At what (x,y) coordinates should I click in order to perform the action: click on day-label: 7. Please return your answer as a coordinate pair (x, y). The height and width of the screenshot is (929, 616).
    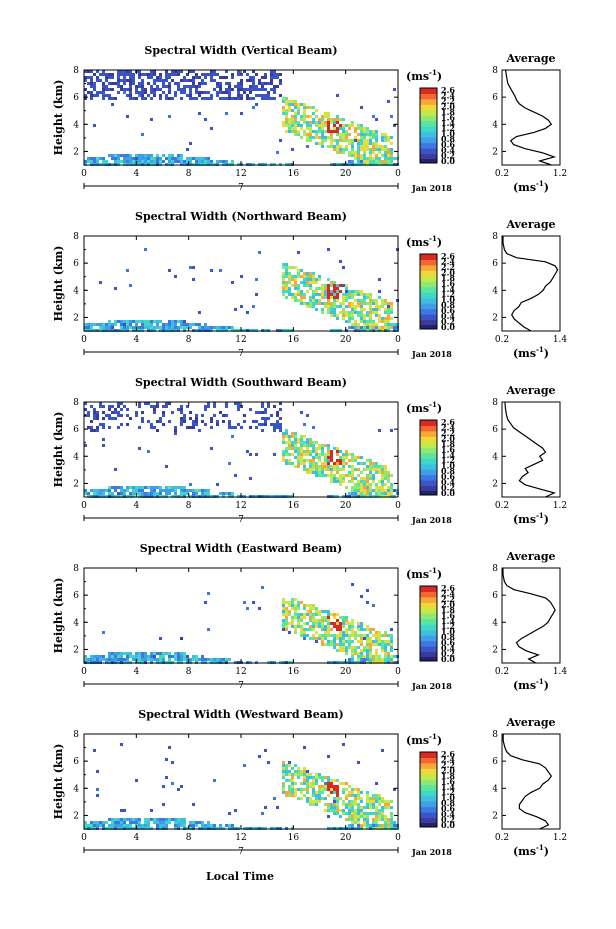
    Looking at the image, I should click on (241, 188).